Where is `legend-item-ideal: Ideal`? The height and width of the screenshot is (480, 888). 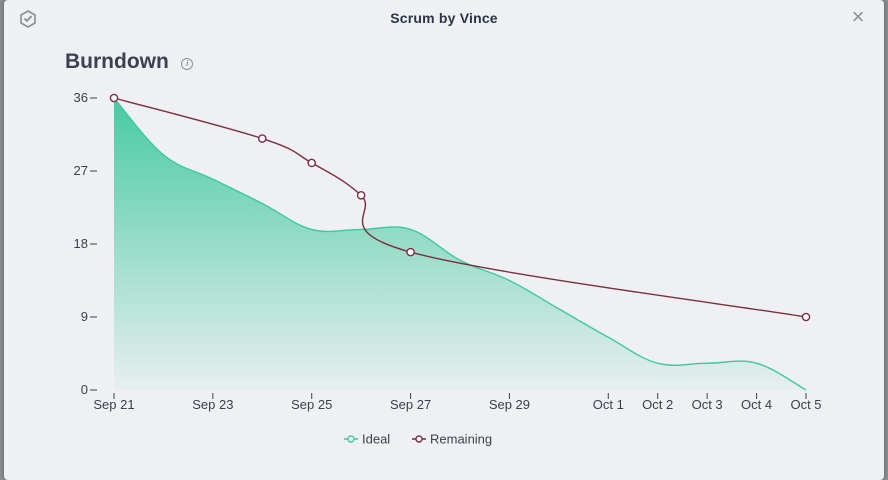
legend-item-ideal: Ideal is located at coordinates (367, 439).